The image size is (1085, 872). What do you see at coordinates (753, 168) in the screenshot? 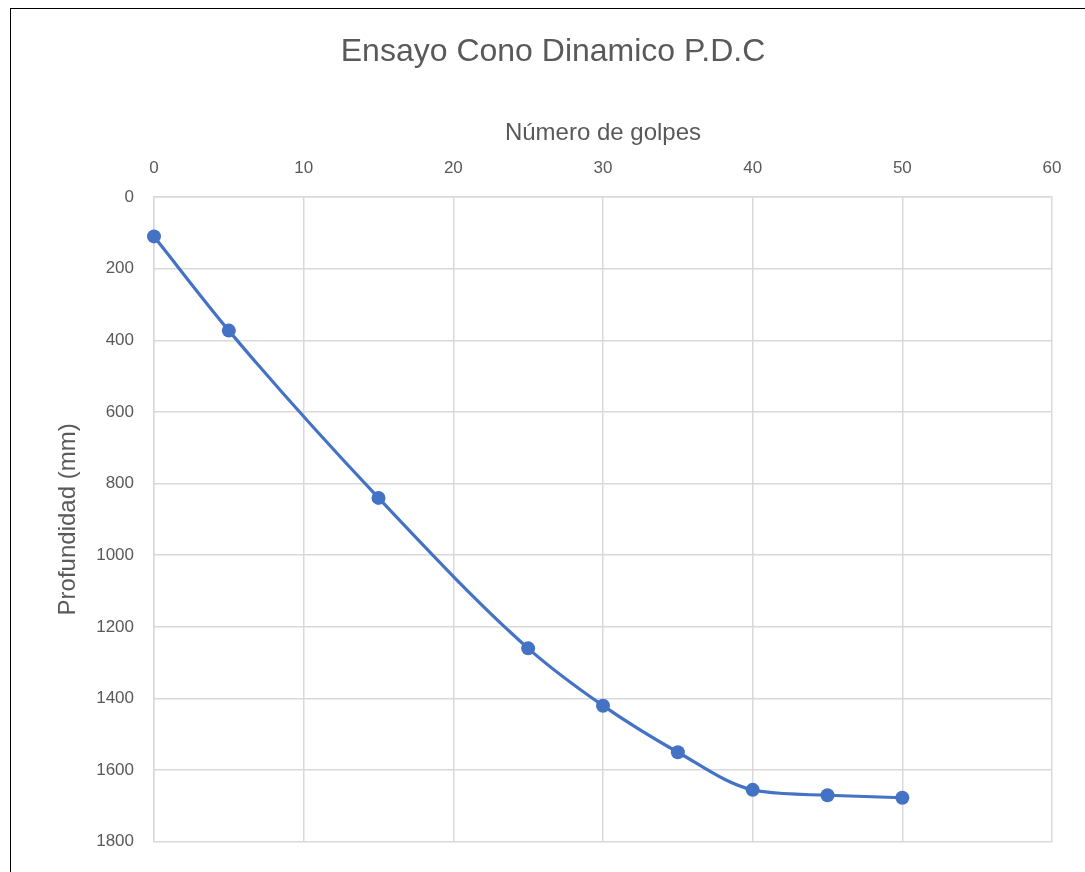
I see `x-tick-label: 40` at bounding box center [753, 168].